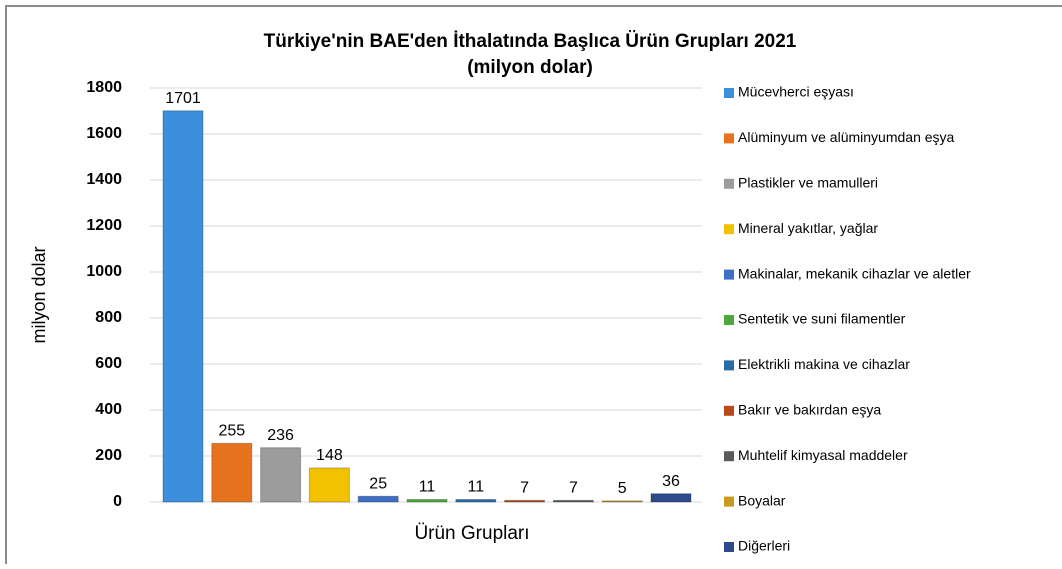 The height and width of the screenshot is (569, 1062). What do you see at coordinates (108, 455) in the screenshot?
I see `y-tick-label: 200` at bounding box center [108, 455].